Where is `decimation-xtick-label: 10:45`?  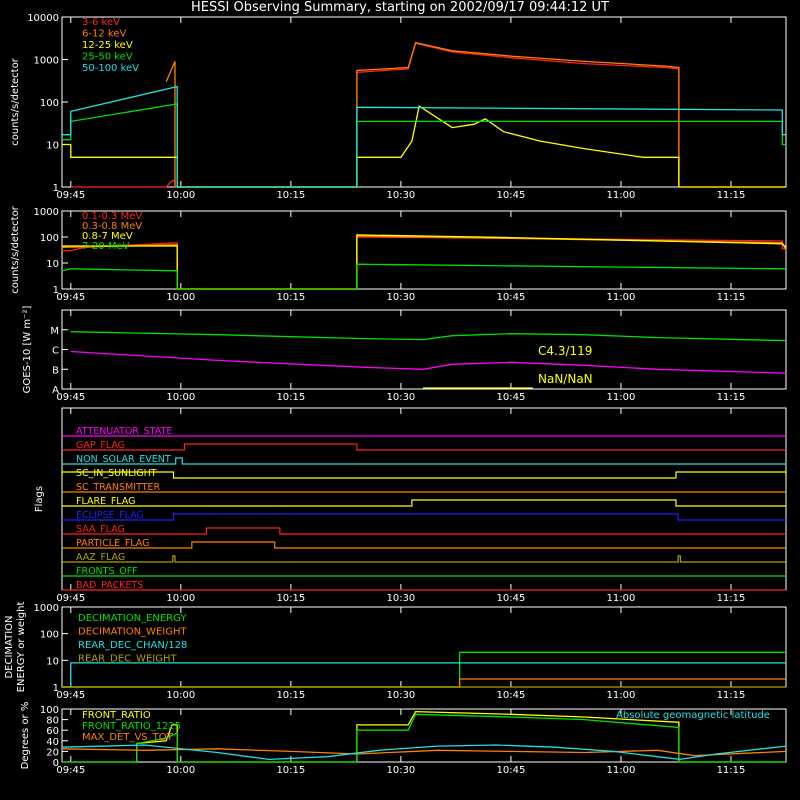
decimation-xtick-label: 10:45 is located at coordinates (511, 695).